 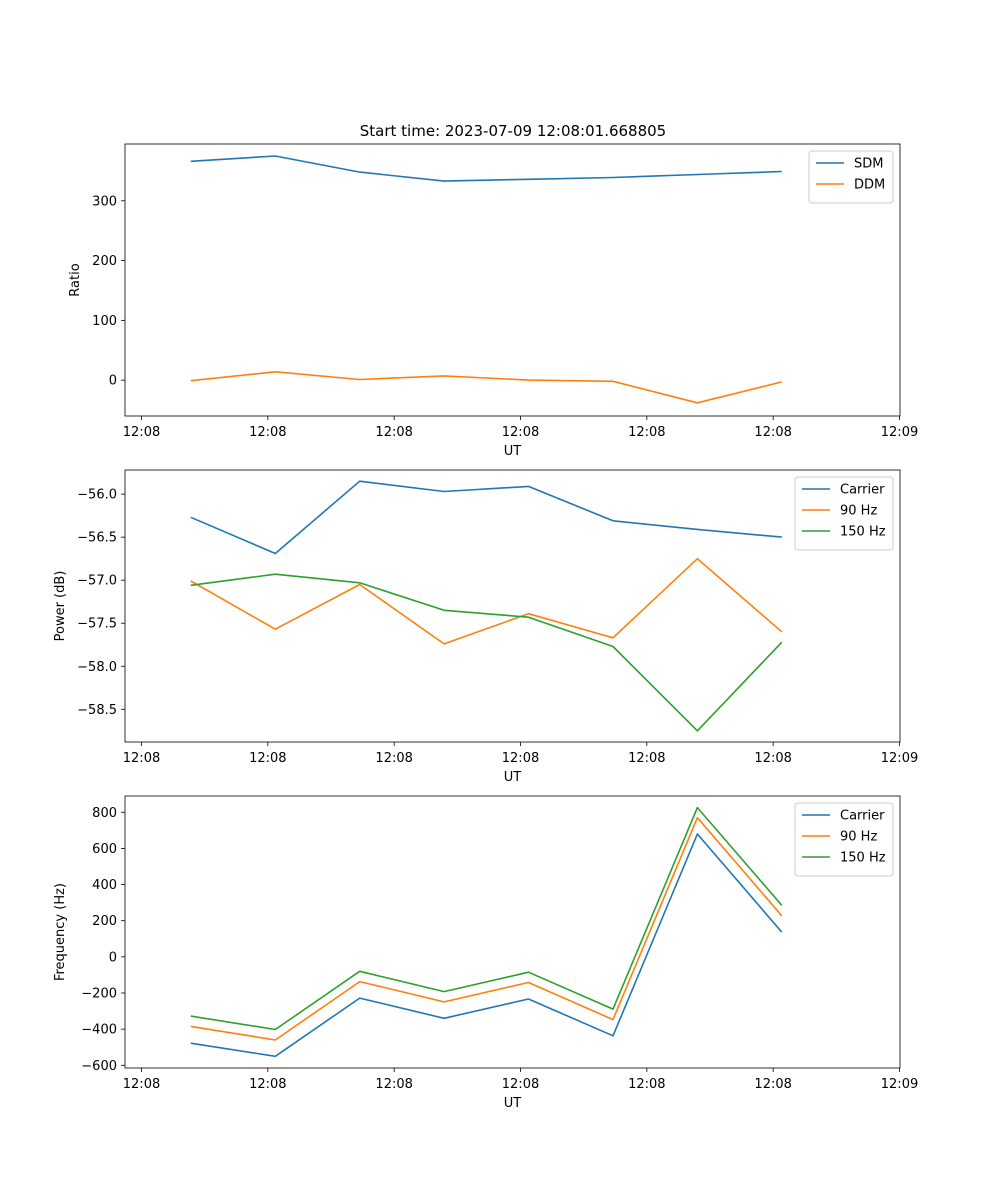 I want to click on y-tick-label: −57.5, so click(x=97, y=624).